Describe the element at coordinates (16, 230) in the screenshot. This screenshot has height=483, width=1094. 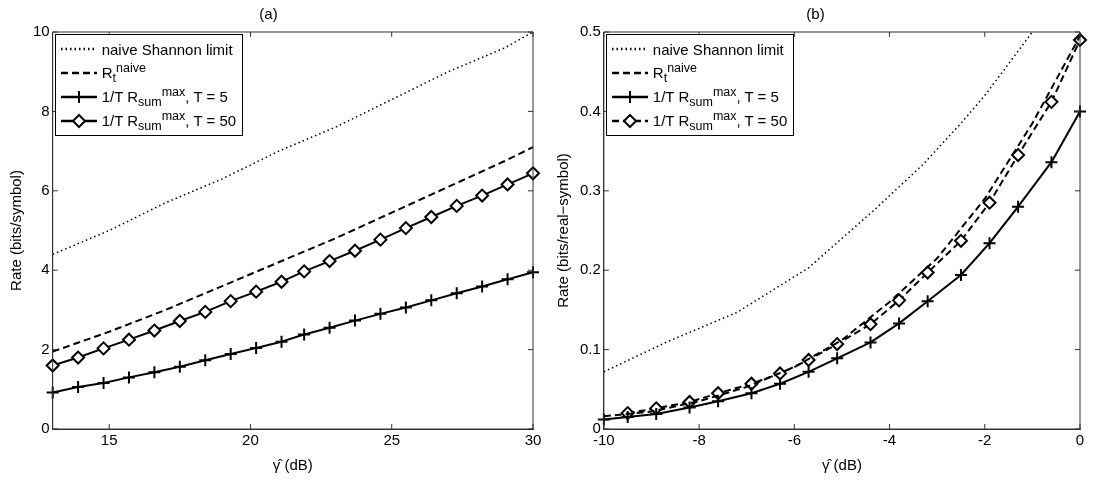
I see `y-axis-title: Rate (bits/symbol)` at that location.